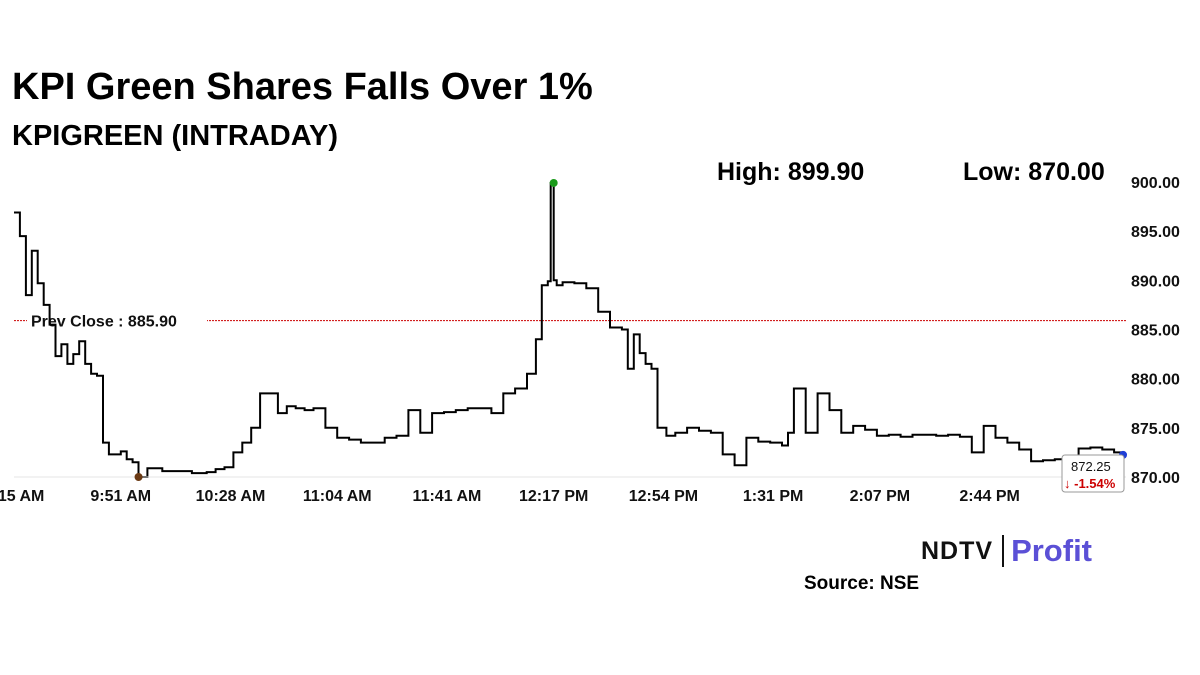 The height and width of the screenshot is (675, 1200). I want to click on profit-wordmark: Profit, so click(1051, 550).